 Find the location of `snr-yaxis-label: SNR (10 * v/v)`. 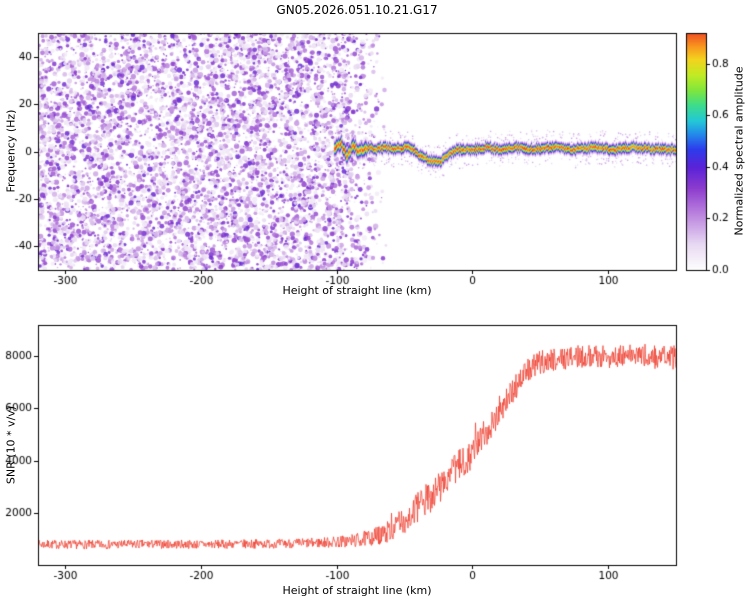

snr-yaxis-label: SNR (10 * v/v) is located at coordinates (11, 445).